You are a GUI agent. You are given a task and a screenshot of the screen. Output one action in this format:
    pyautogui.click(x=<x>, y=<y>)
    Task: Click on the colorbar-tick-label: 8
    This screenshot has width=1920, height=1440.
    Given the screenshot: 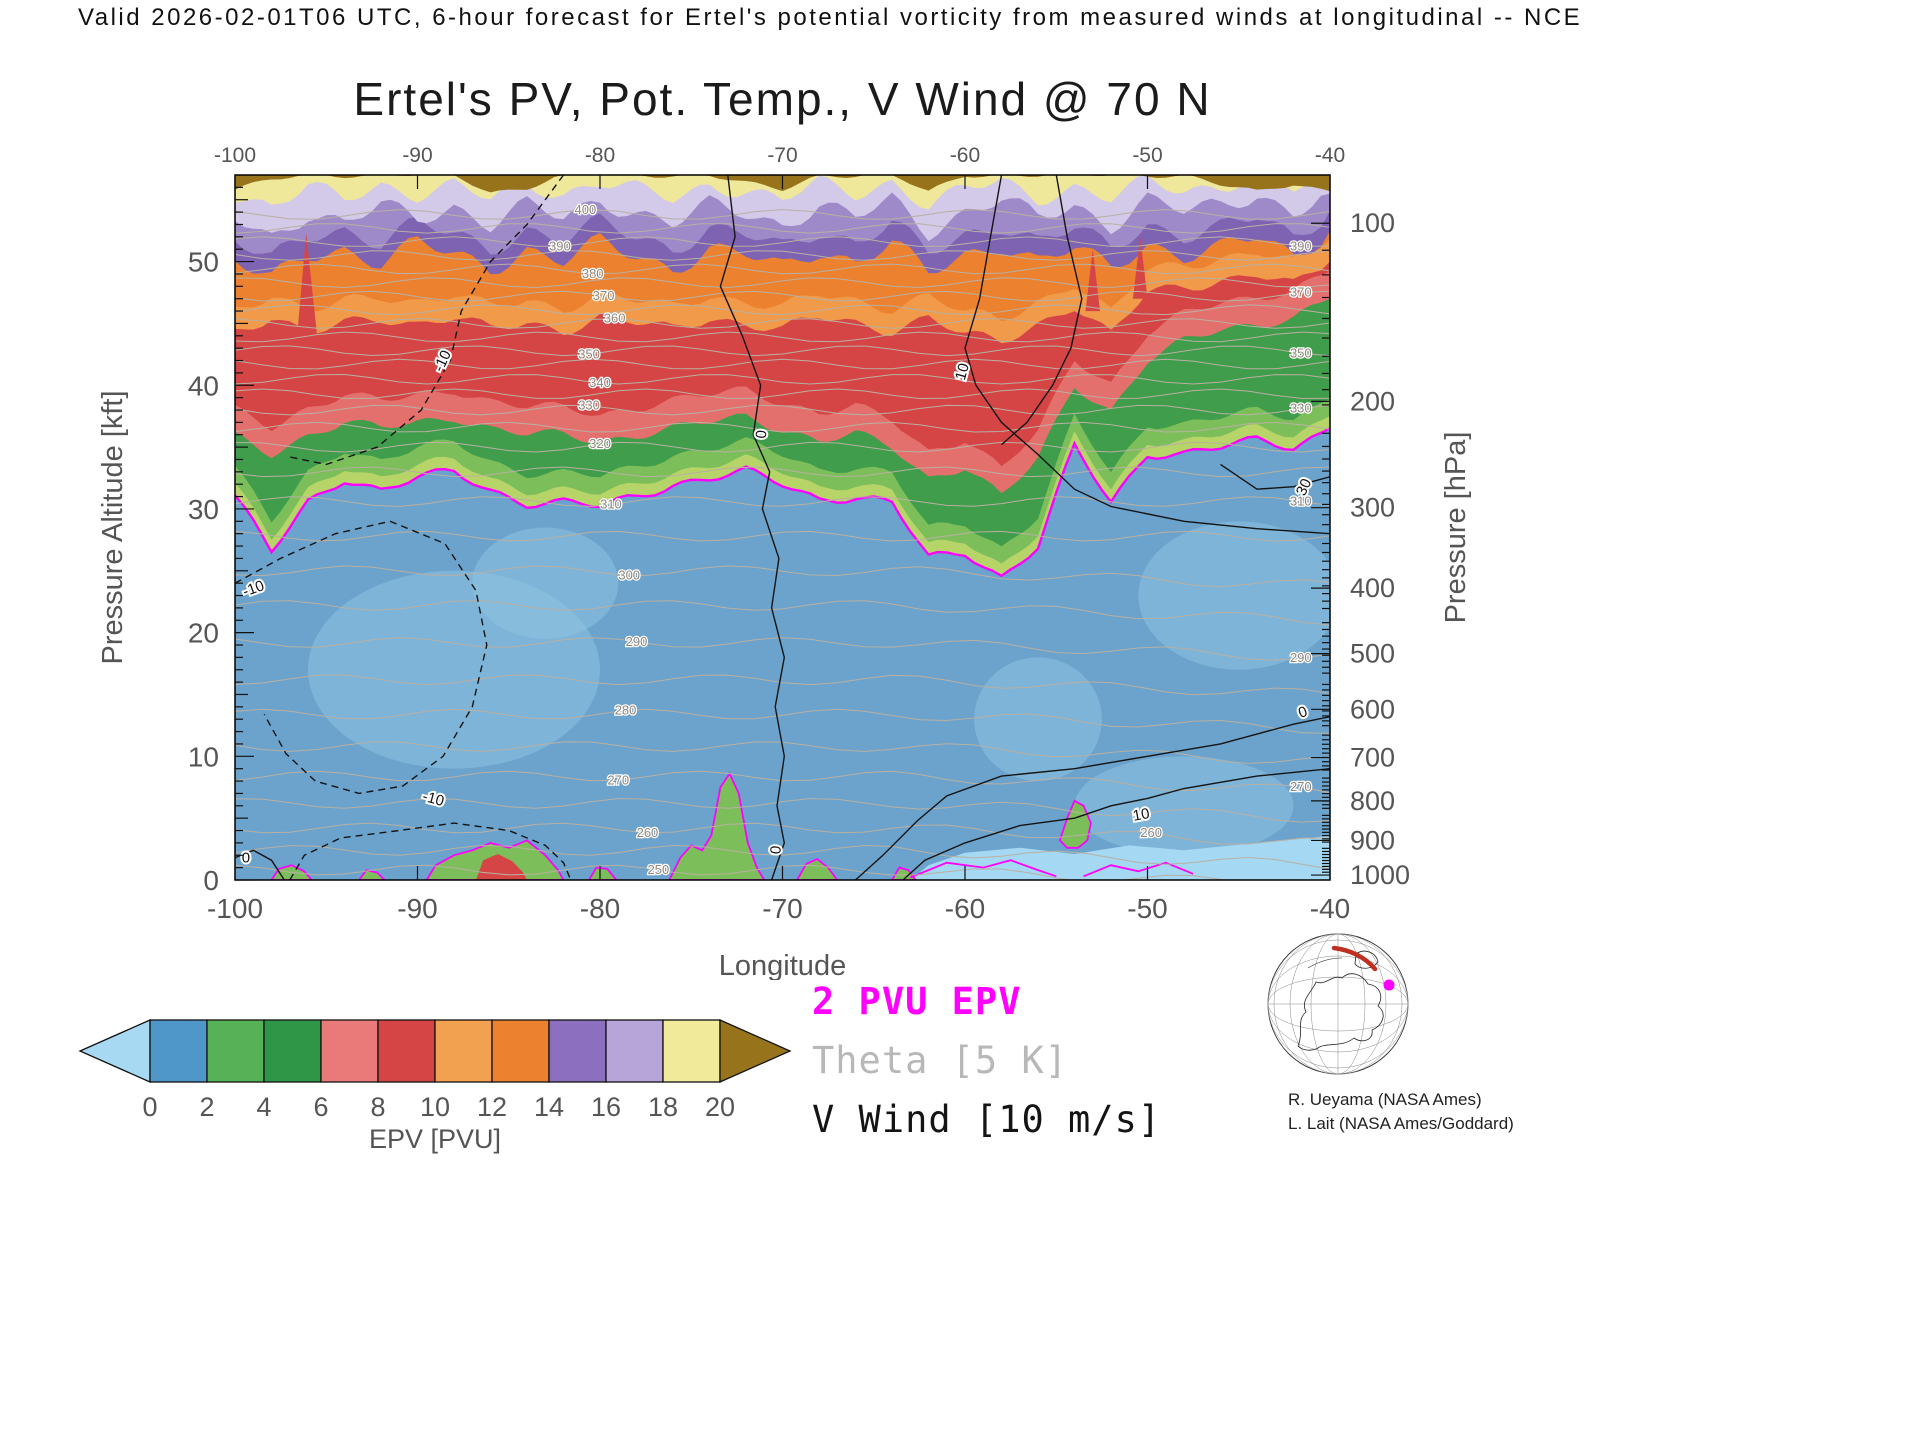 What is the action you would take?
    pyautogui.click(x=377, y=1107)
    